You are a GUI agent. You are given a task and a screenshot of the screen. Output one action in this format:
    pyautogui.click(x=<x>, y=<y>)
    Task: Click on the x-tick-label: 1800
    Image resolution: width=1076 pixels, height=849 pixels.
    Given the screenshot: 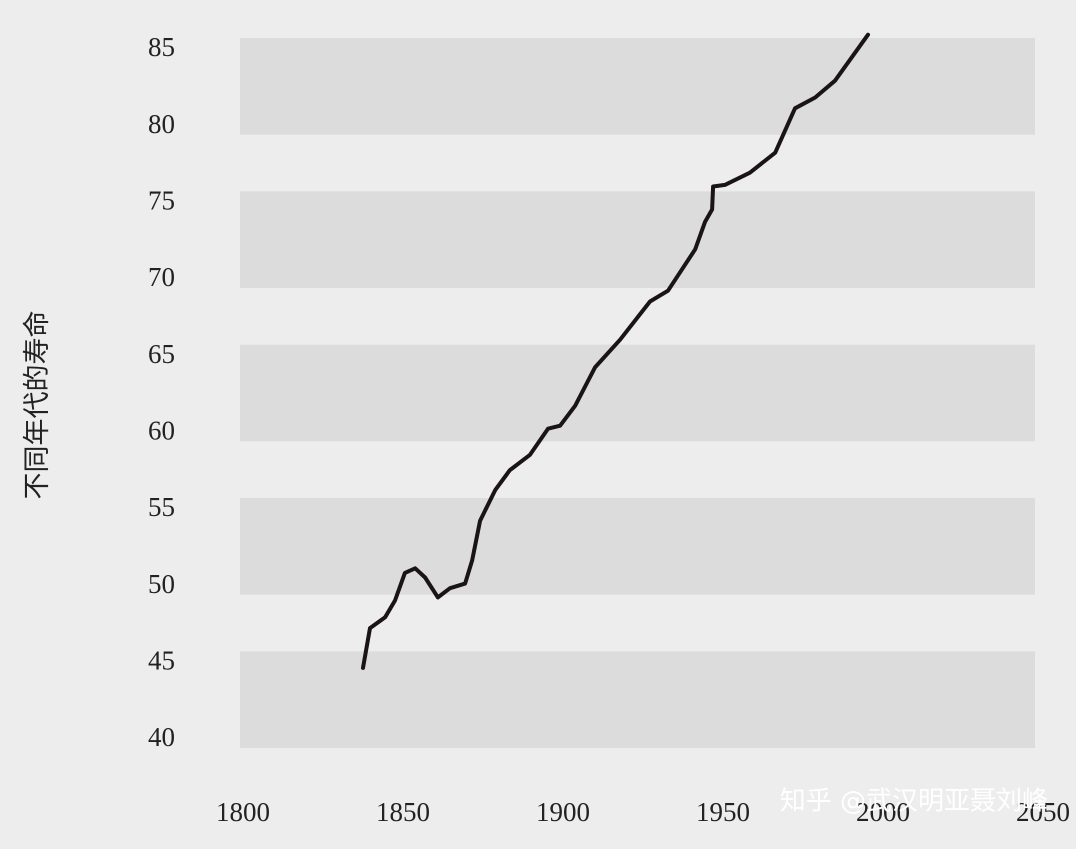 What is the action you would take?
    pyautogui.click(x=243, y=812)
    